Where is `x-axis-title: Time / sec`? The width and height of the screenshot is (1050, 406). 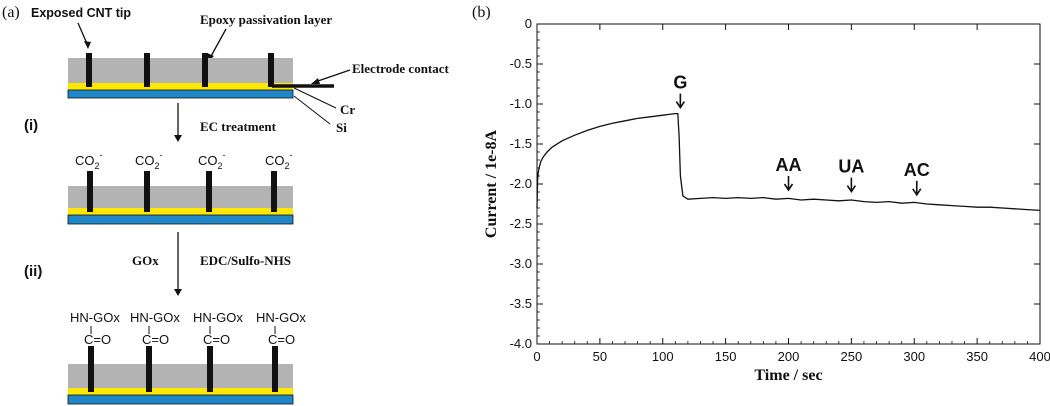
x-axis-title: Time / sec is located at coordinates (788, 375).